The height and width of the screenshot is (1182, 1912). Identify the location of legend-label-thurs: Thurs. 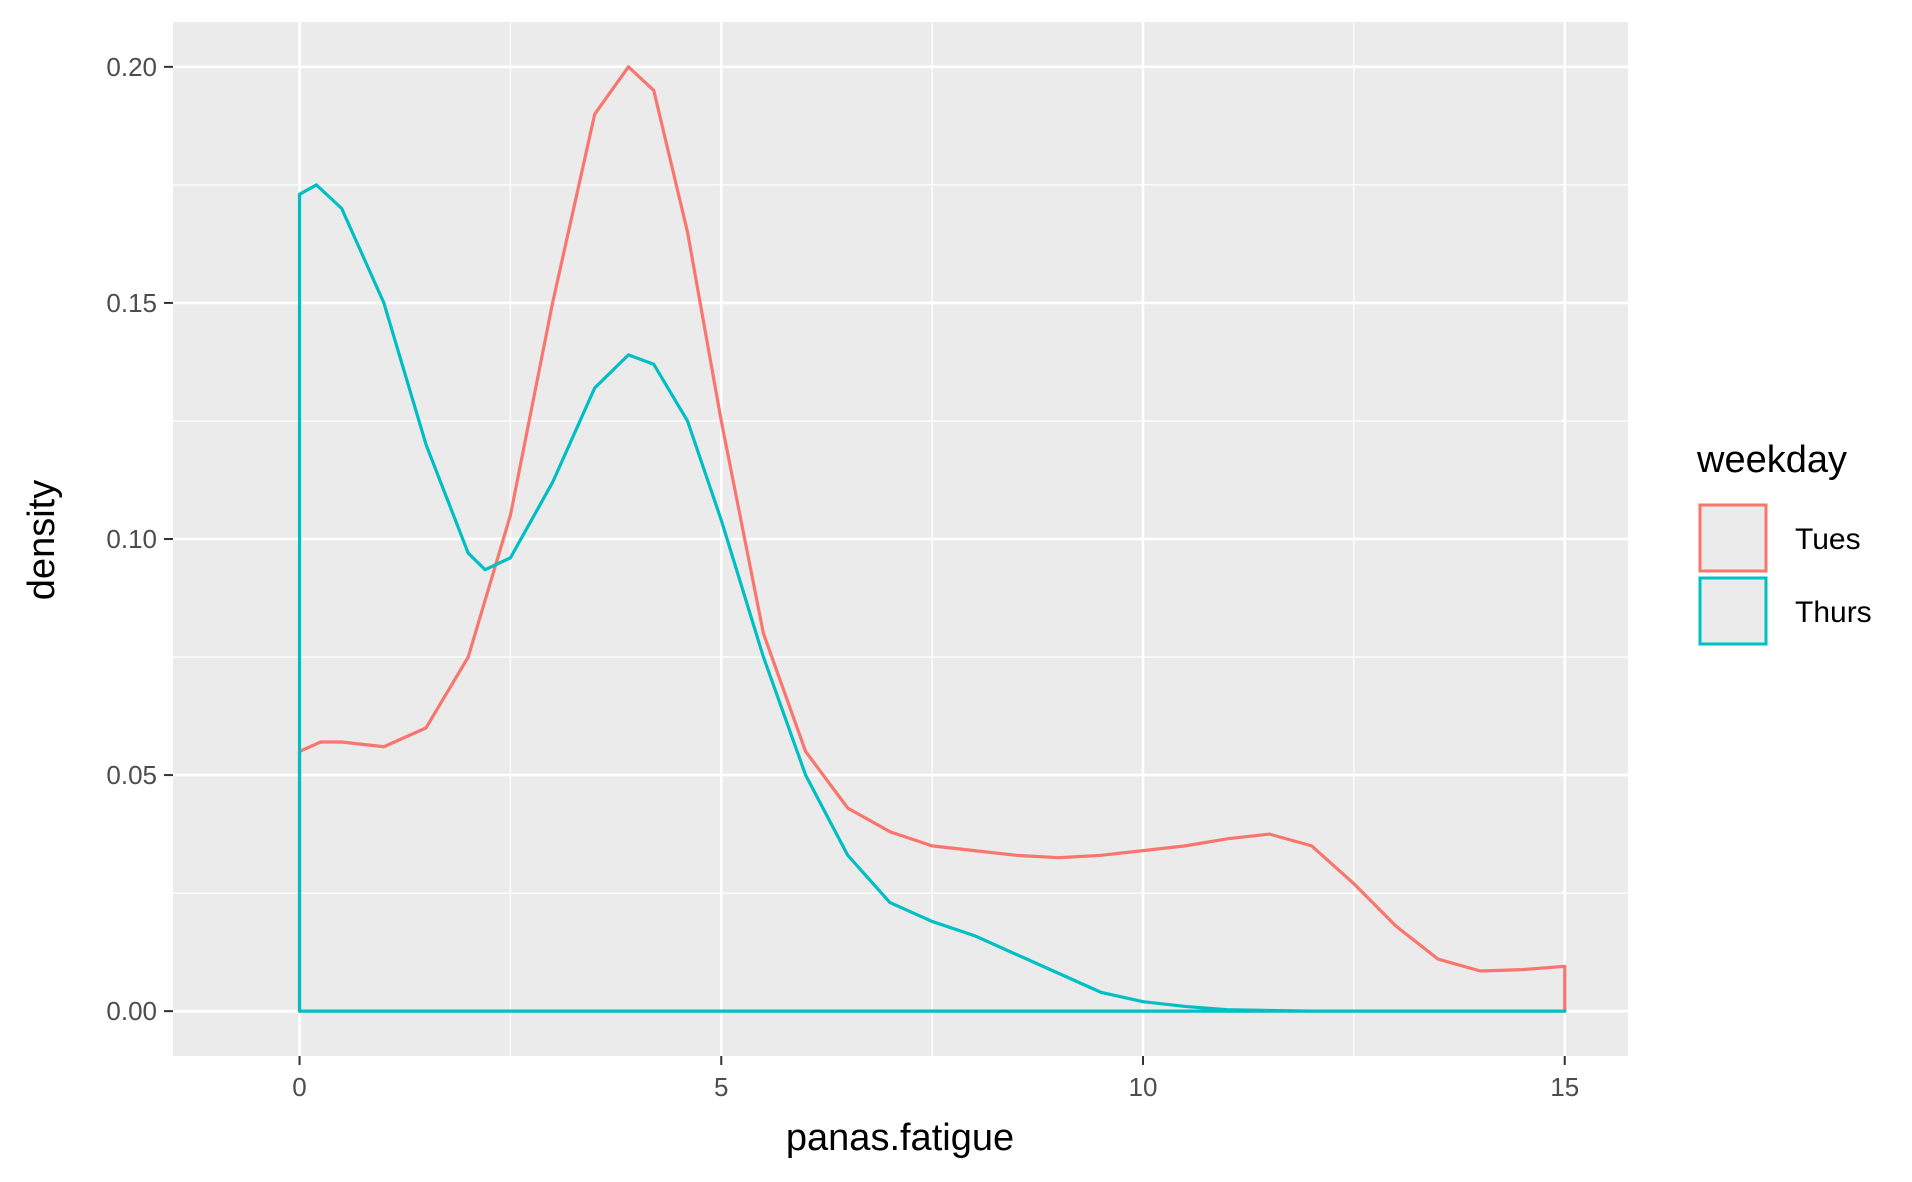
(1833, 612).